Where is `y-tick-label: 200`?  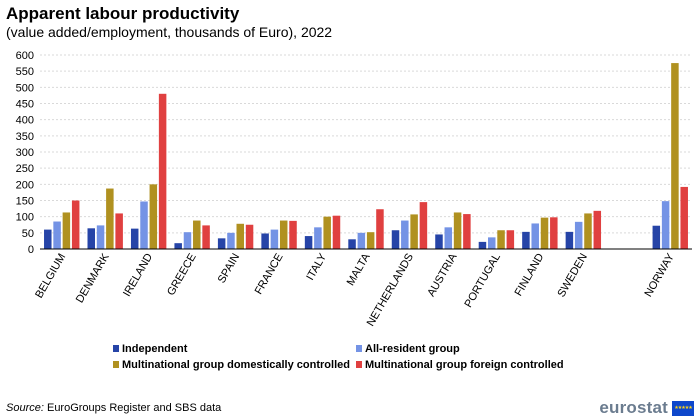 y-tick-label: 200 is located at coordinates (25, 185).